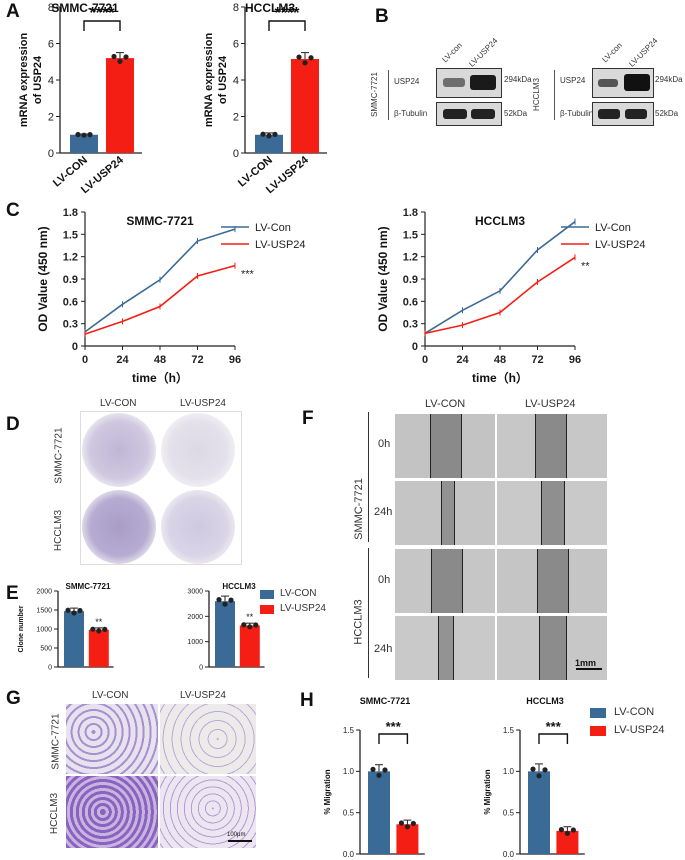 The image size is (685, 860). Describe the element at coordinates (248, 275) in the screenshot. I see `significance-label: ***` at that location.